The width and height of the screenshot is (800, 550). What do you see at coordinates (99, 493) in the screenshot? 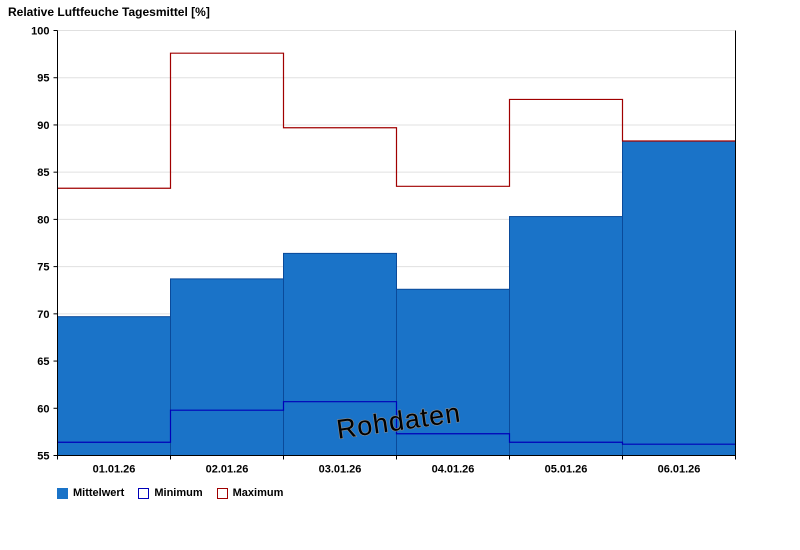
I see `legend-label-mittelwert: Mittelwert` at bounding box center [99, 493].